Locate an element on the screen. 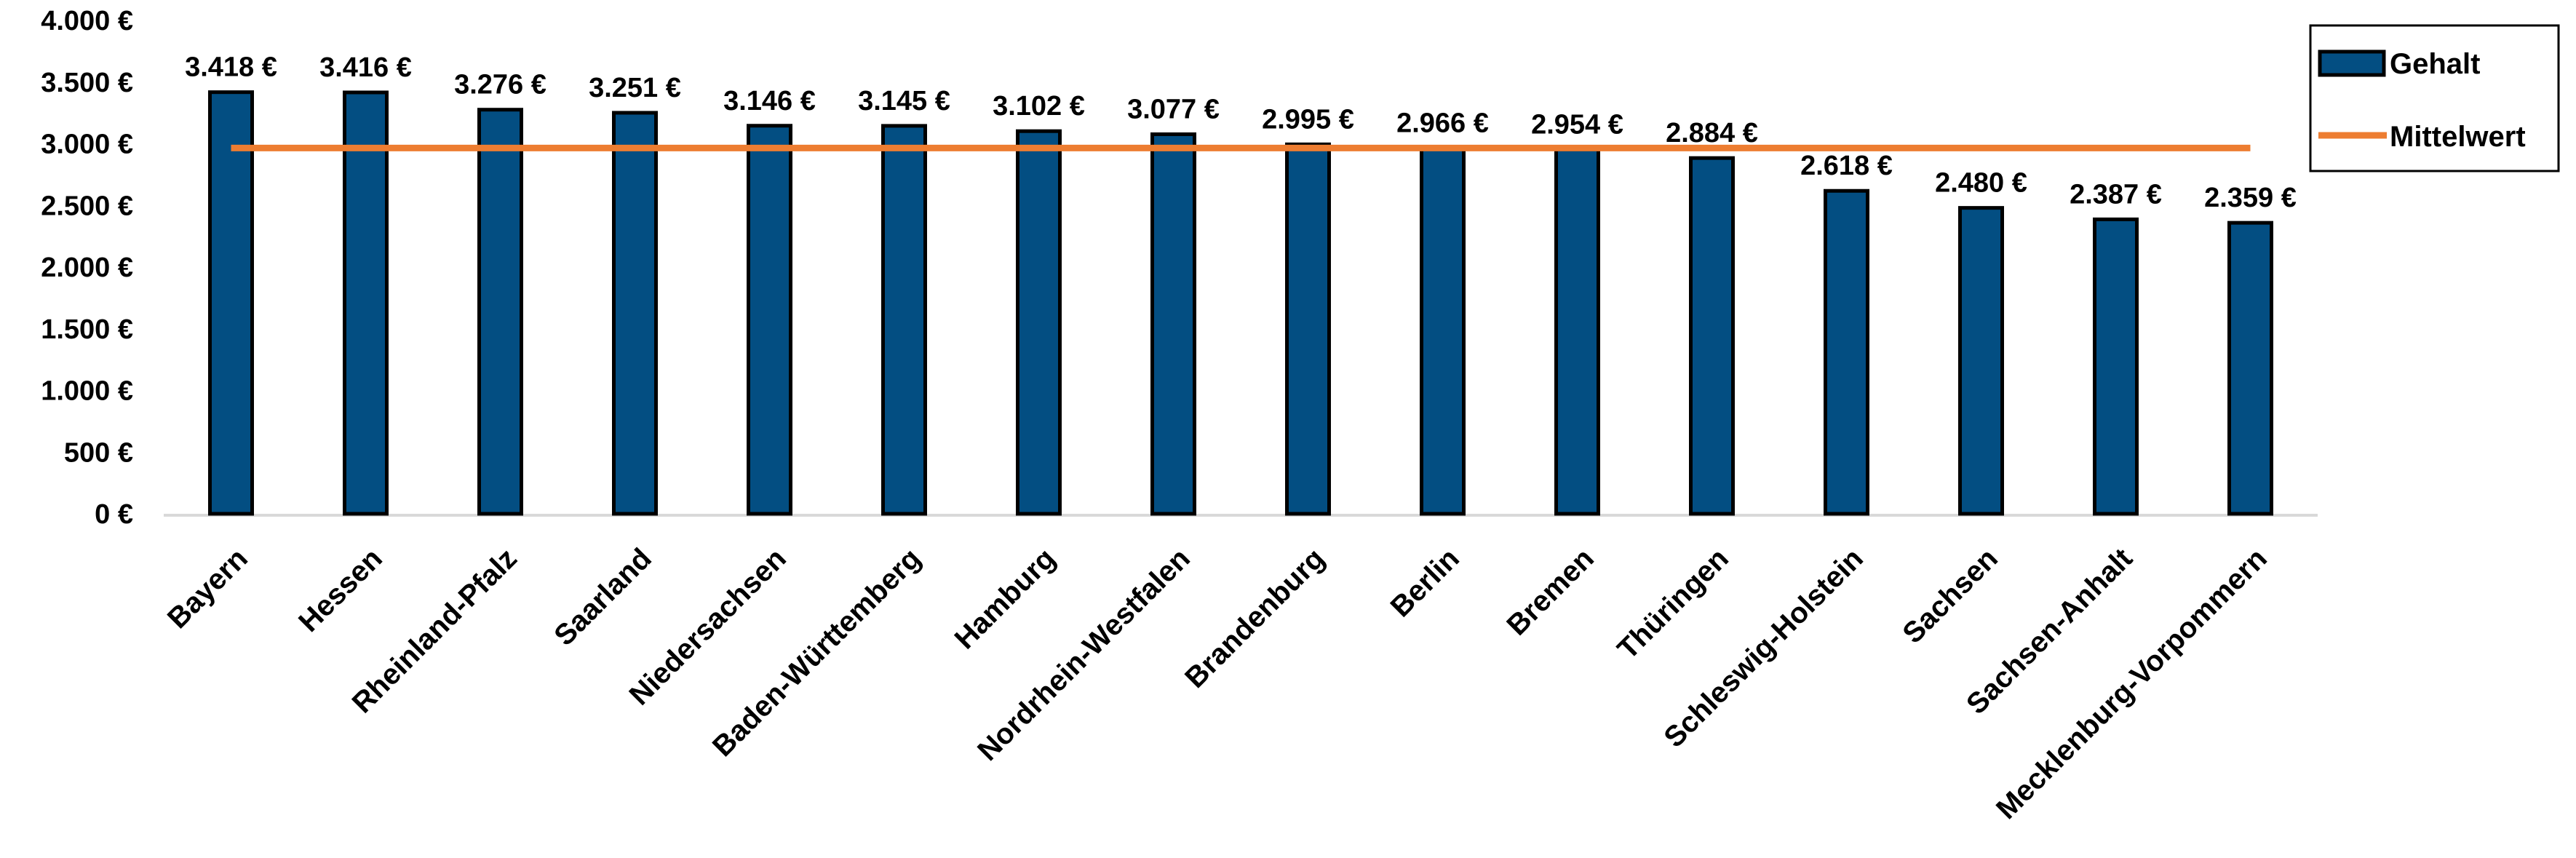  legend-label-mittelwert: Mittelwert is located at coordinates (2458, 137).